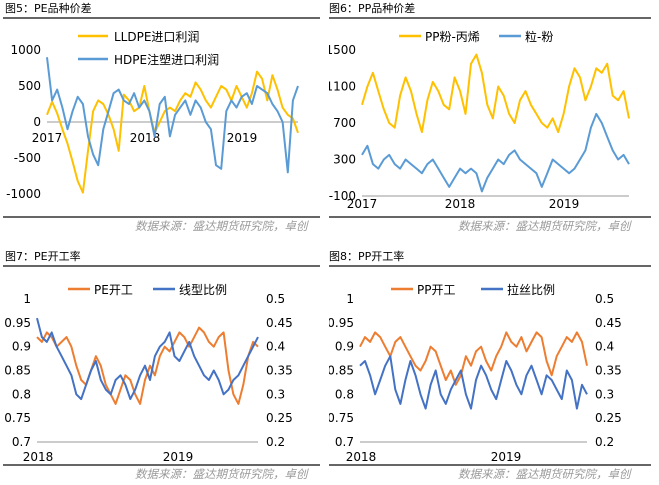 This screenshot has height=485, width=659. Describe the element at coordinates (342, 87) in the screenshot. I see `y-tick-label: 1100` at that location.